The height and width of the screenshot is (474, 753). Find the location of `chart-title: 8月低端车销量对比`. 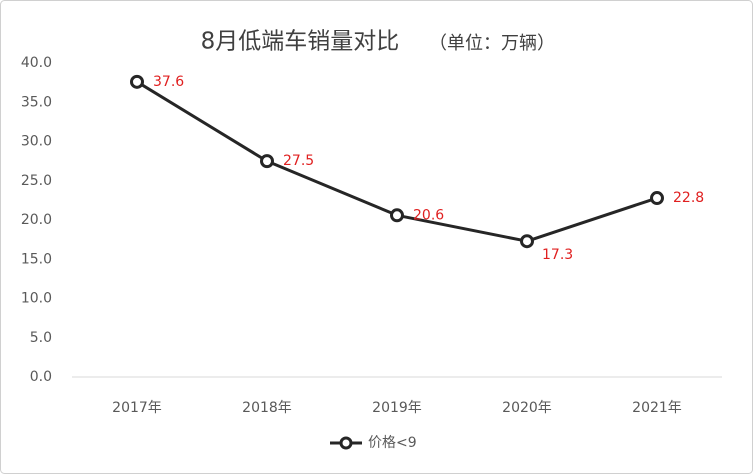

chart-title: 8月低端车销量对比 is located at coordinates (300, 42).